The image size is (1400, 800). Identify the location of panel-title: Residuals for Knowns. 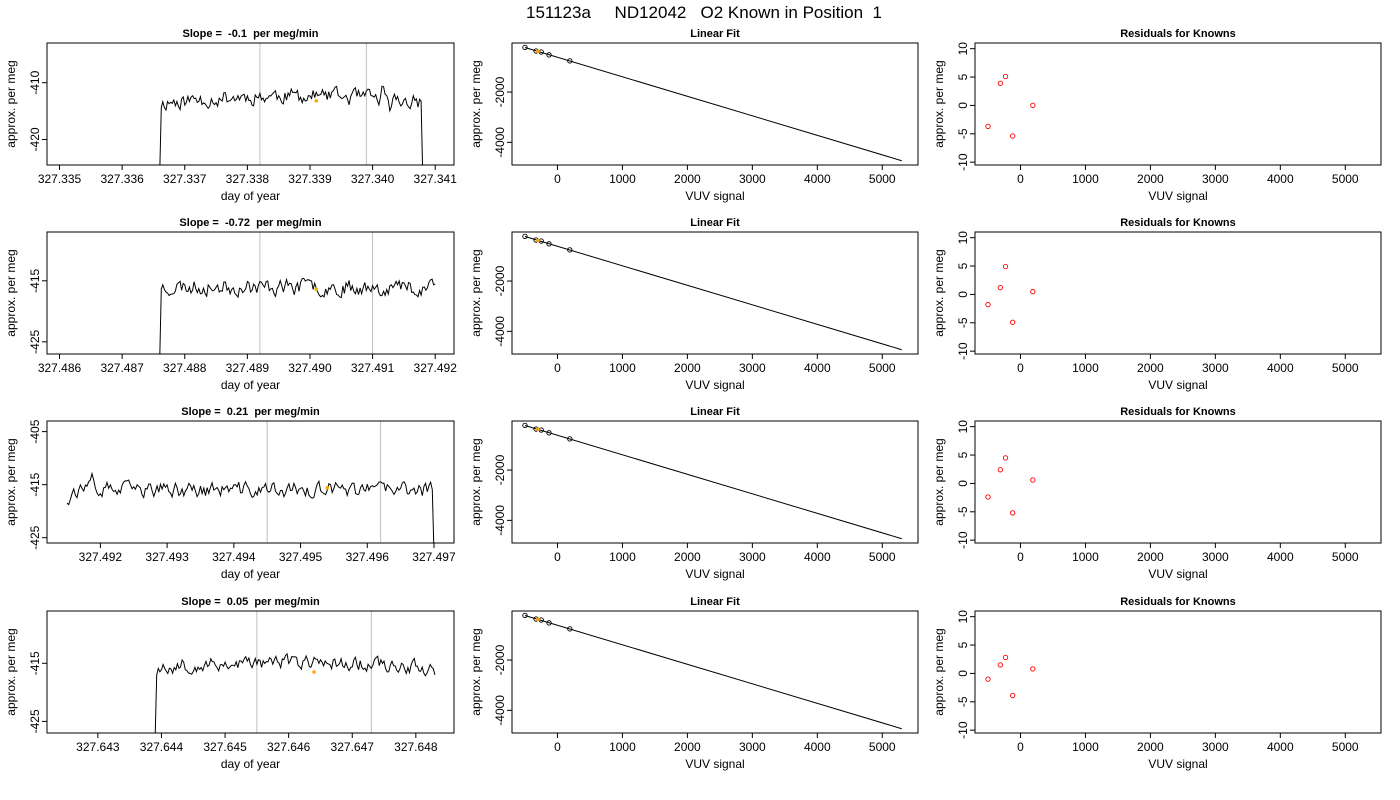
(1178, 602).